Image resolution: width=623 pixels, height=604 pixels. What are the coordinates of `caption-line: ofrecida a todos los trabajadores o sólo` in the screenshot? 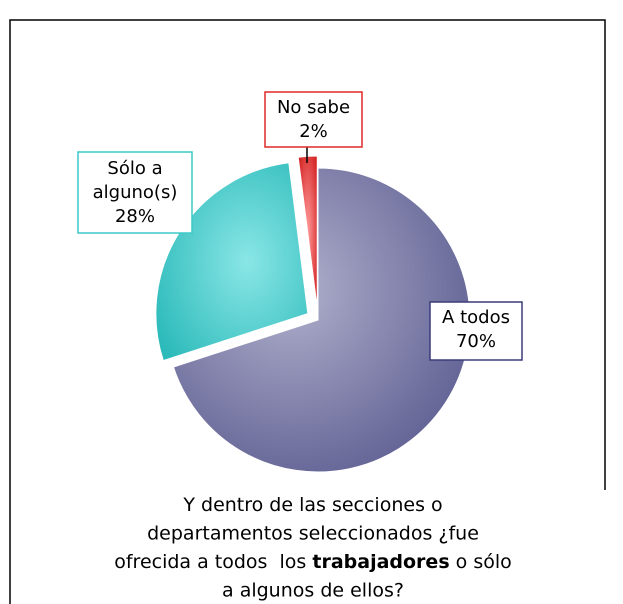 It's located at (313, 562).